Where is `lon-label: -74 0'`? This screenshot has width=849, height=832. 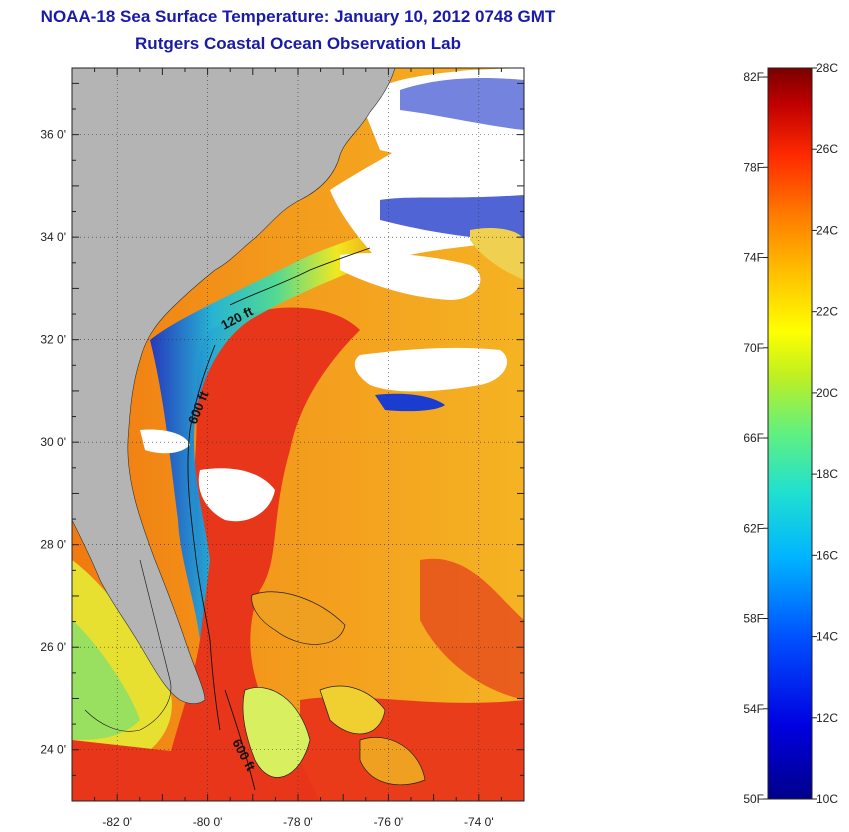
lon-label: -74 0' is located at coordinates (479, 822).